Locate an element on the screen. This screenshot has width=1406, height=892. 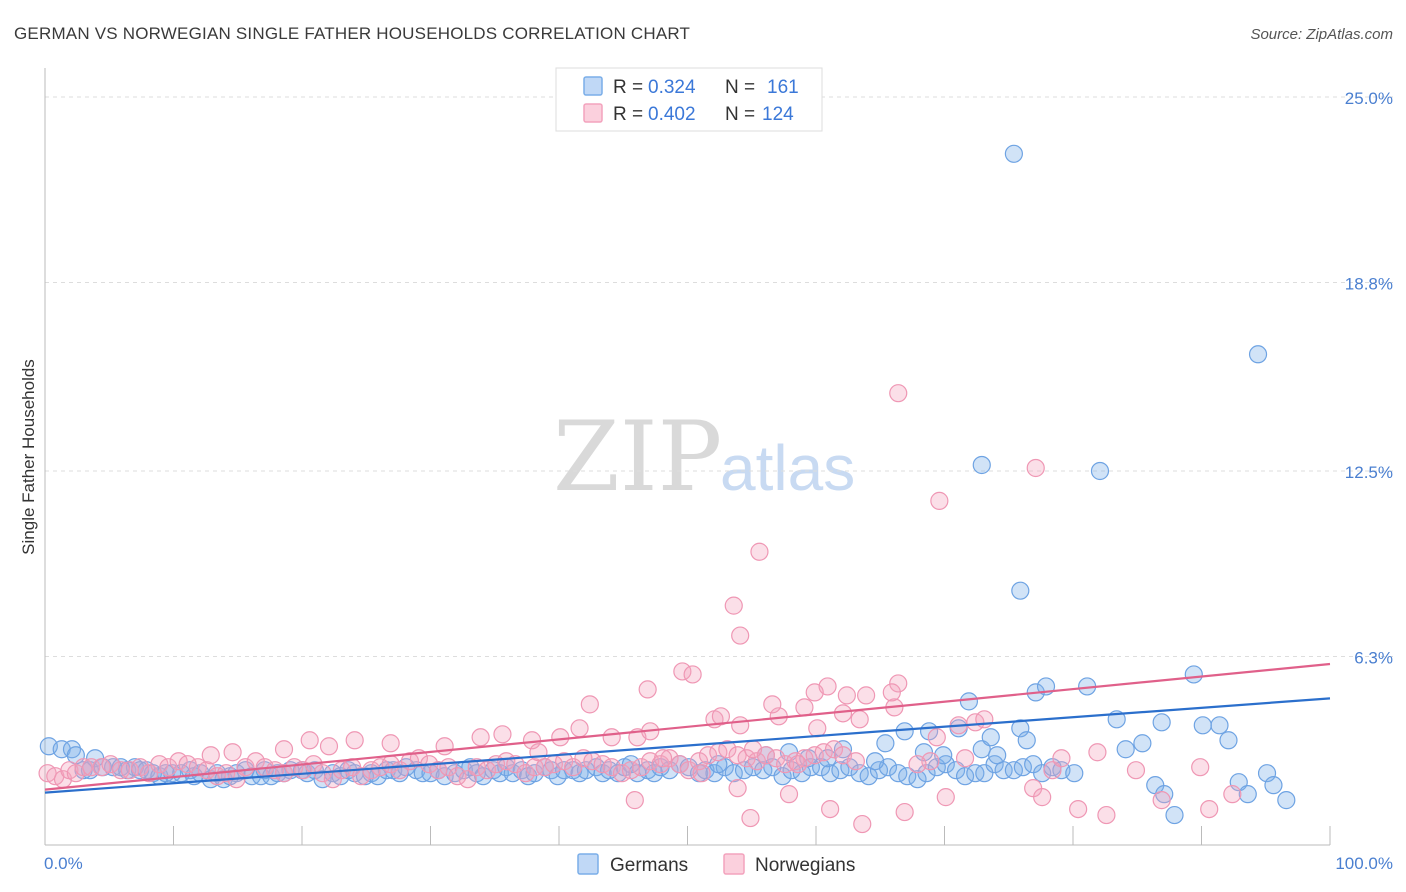
y-tick-label-2: 18.8% is located at coordinates (1369, 283).